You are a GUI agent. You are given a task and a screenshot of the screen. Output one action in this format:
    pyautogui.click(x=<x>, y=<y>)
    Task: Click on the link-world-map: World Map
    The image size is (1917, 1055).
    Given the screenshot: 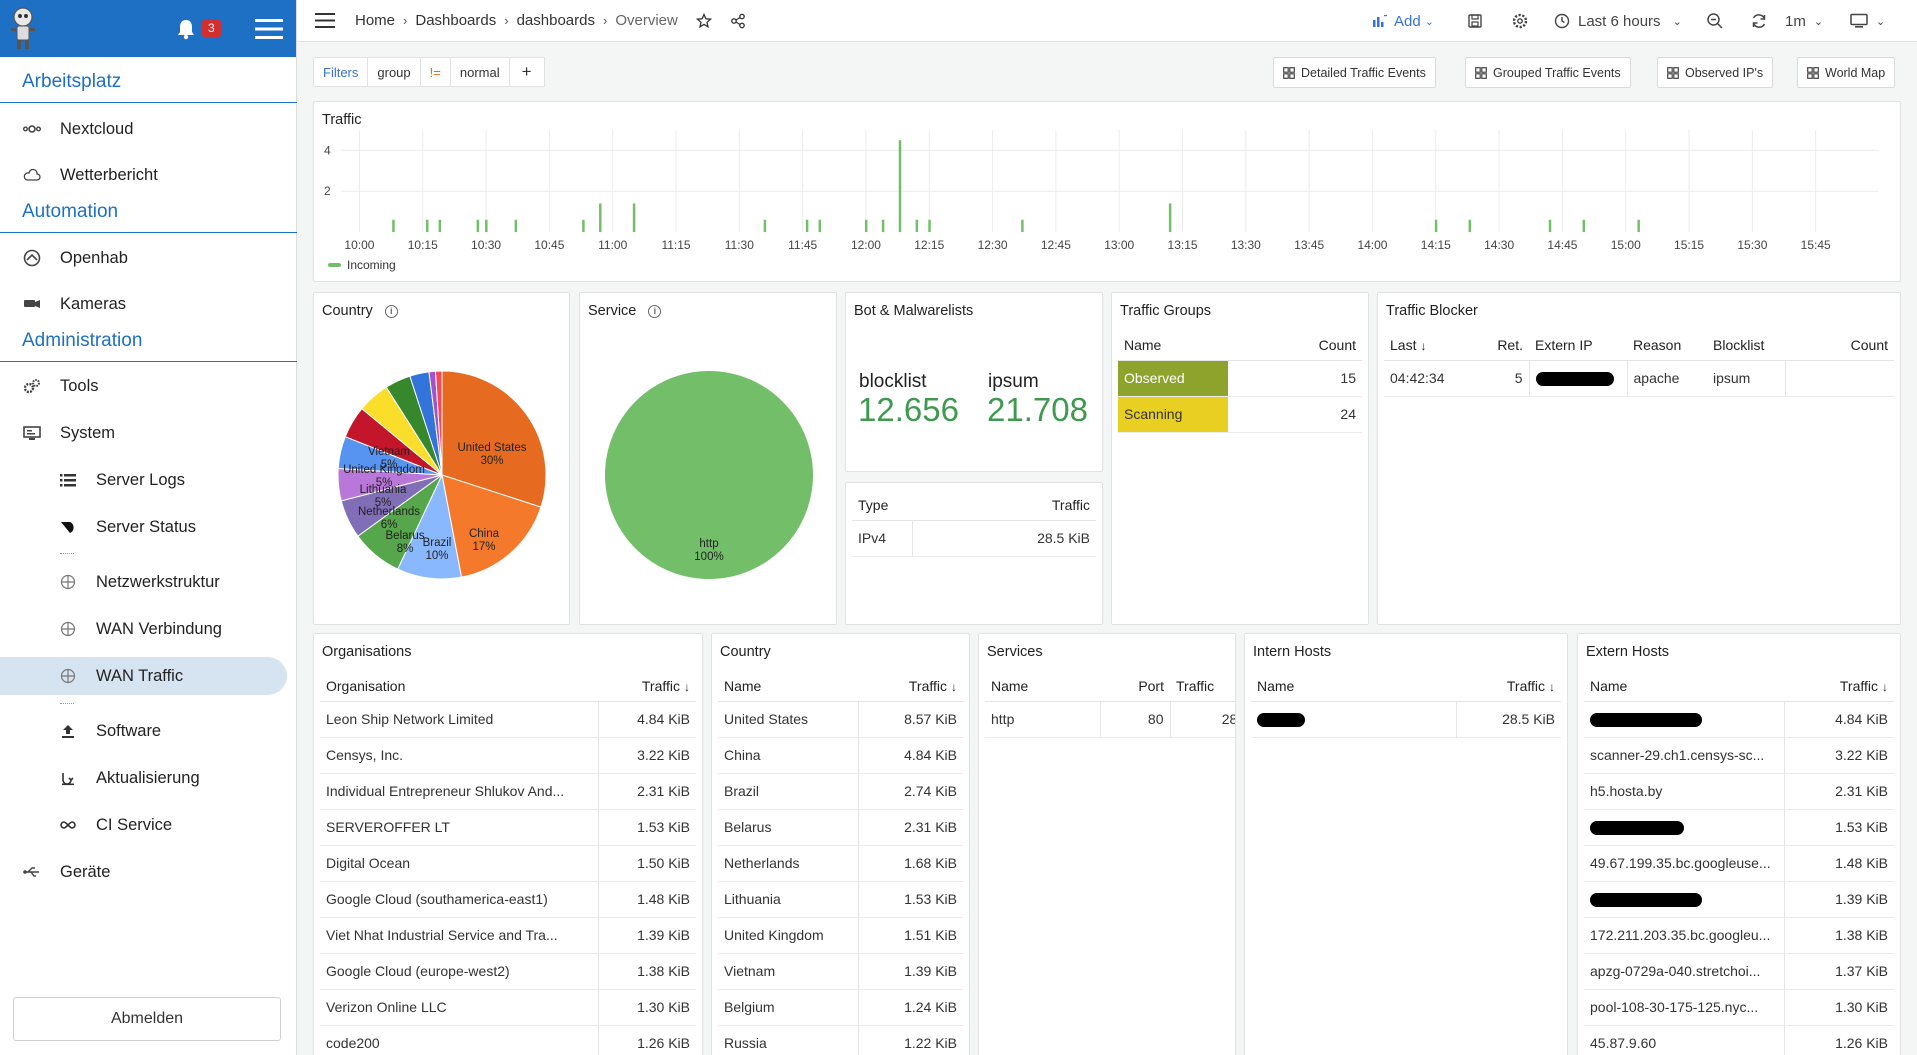 What is the action you would take?
    pyautogui.click(x=1846, y=72)
    